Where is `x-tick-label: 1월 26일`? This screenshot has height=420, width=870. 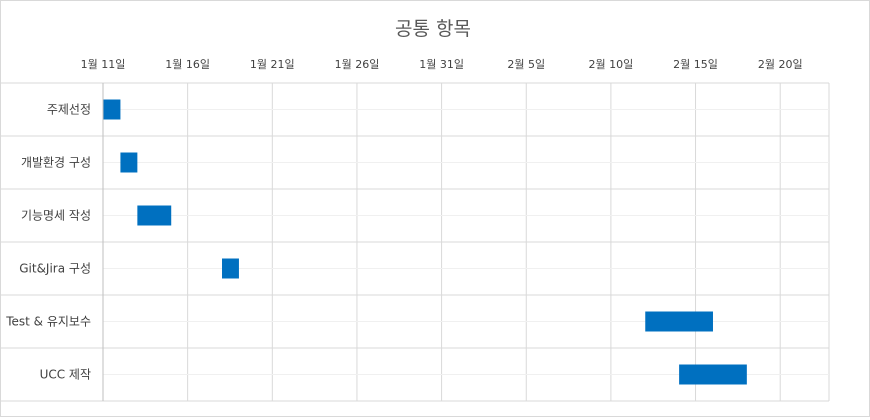
x-tick-label: 1월 26일 is located at coordinates (357, 64).